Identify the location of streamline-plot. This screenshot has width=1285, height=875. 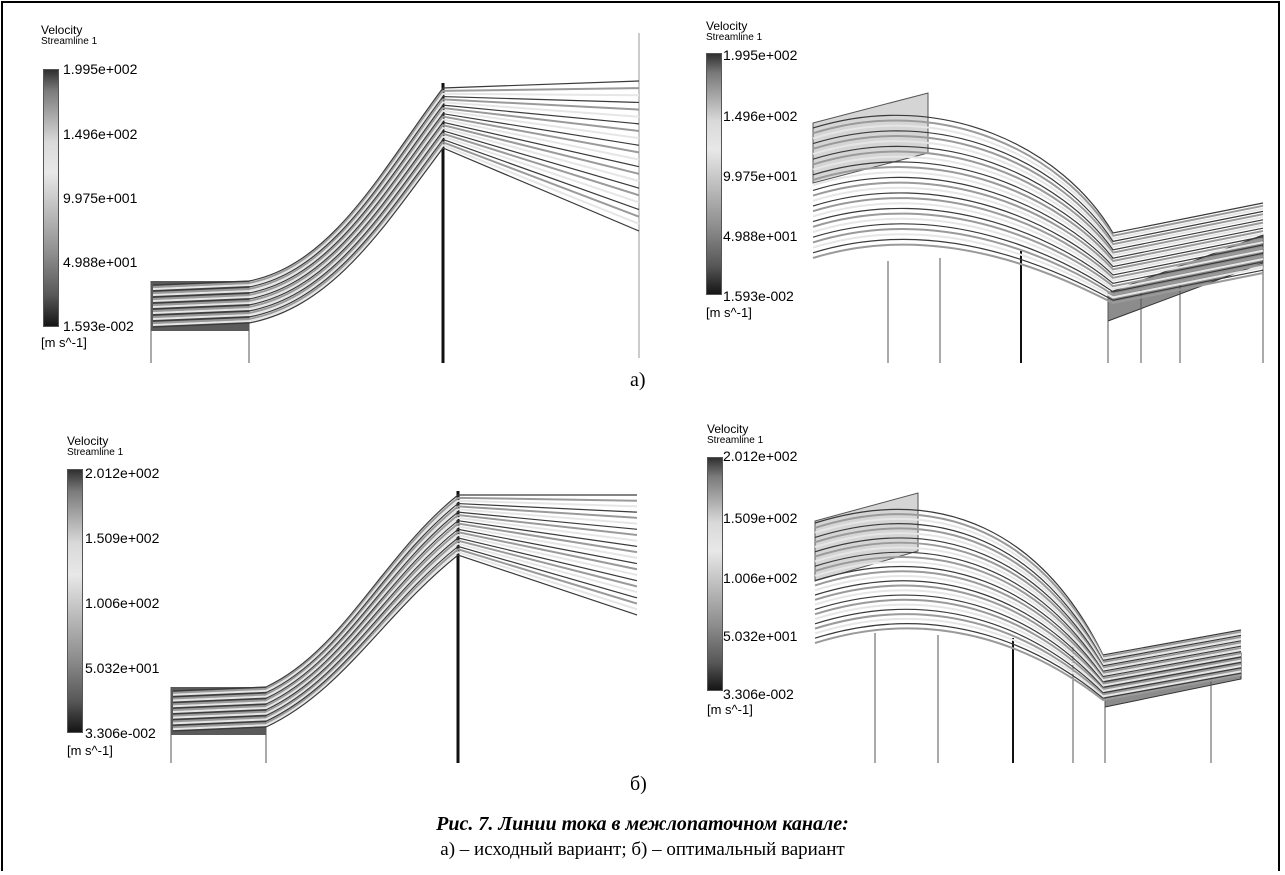
(404, 627).